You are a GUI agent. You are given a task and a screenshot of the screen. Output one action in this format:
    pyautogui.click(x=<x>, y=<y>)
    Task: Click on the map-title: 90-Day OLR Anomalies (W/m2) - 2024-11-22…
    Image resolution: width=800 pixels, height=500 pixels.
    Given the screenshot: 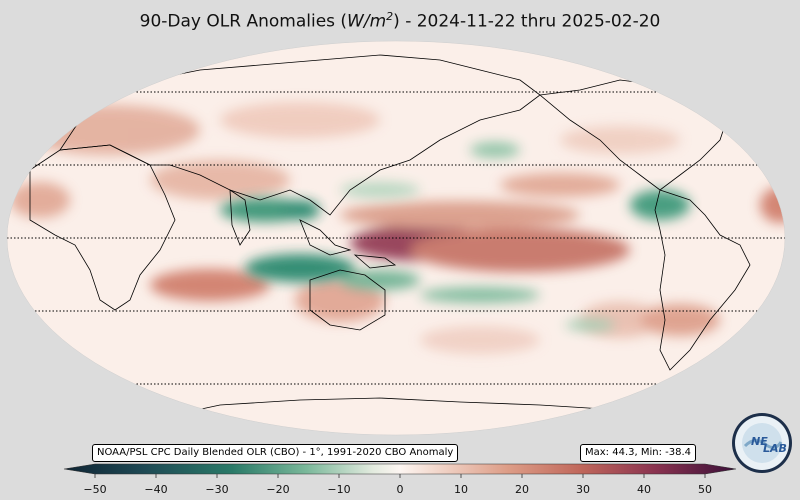 What is the action you would take?
    pyautogui.click(x=400, y=21)
    